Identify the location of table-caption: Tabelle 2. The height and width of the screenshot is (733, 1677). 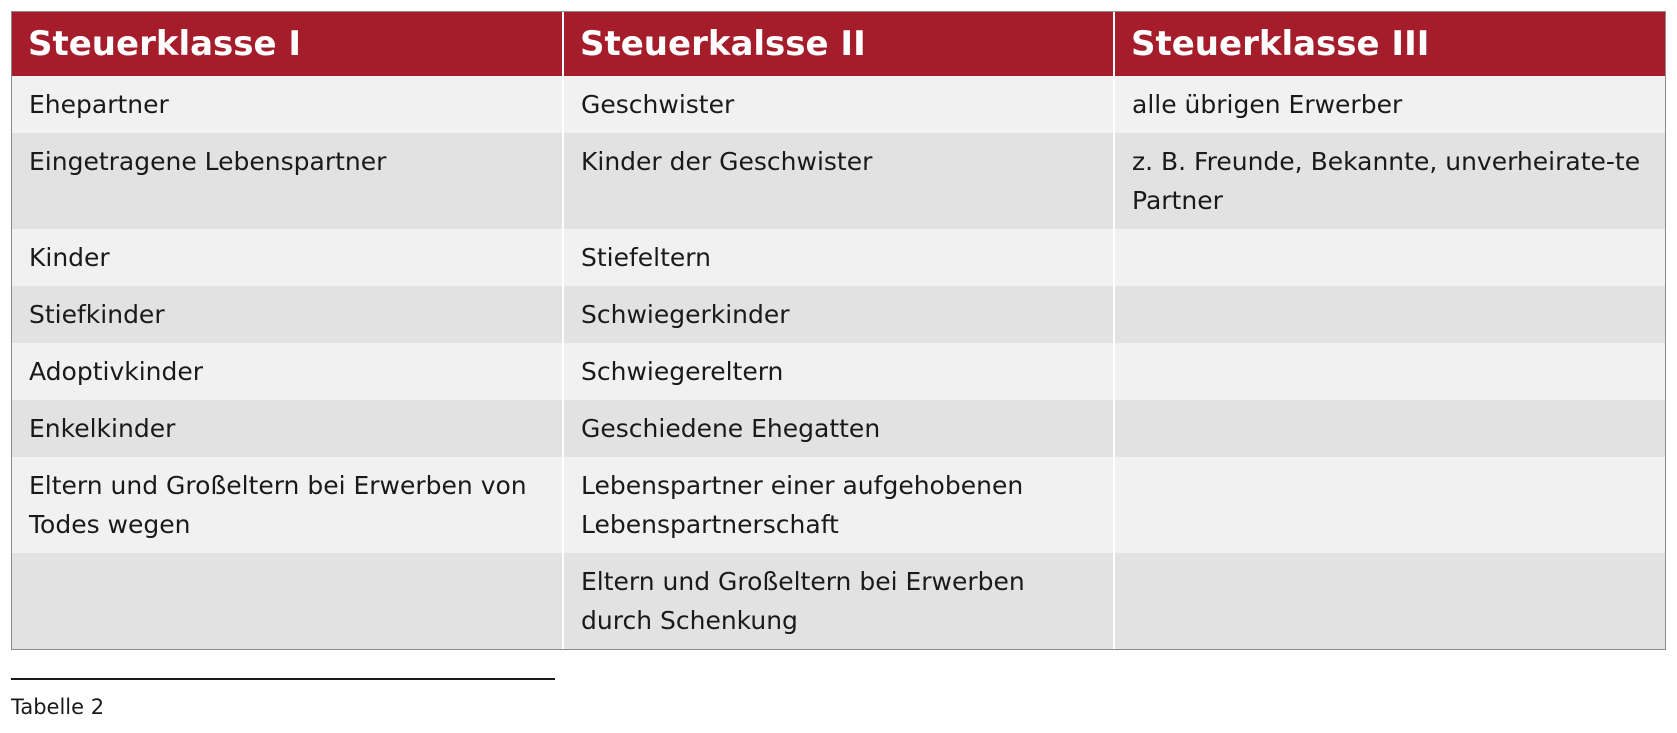
(58, 707).